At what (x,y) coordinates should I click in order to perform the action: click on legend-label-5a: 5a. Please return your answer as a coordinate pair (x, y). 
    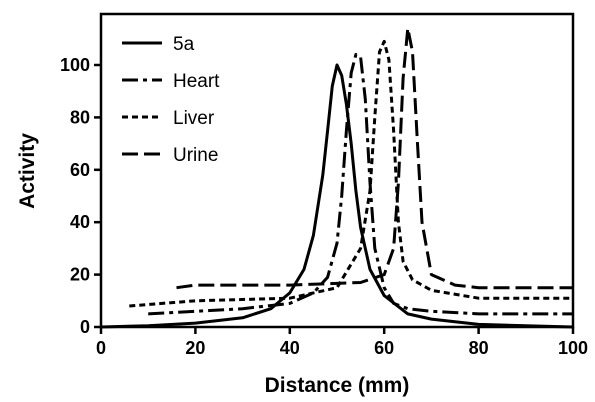
    Looking at the image, I should click on (184, 44).